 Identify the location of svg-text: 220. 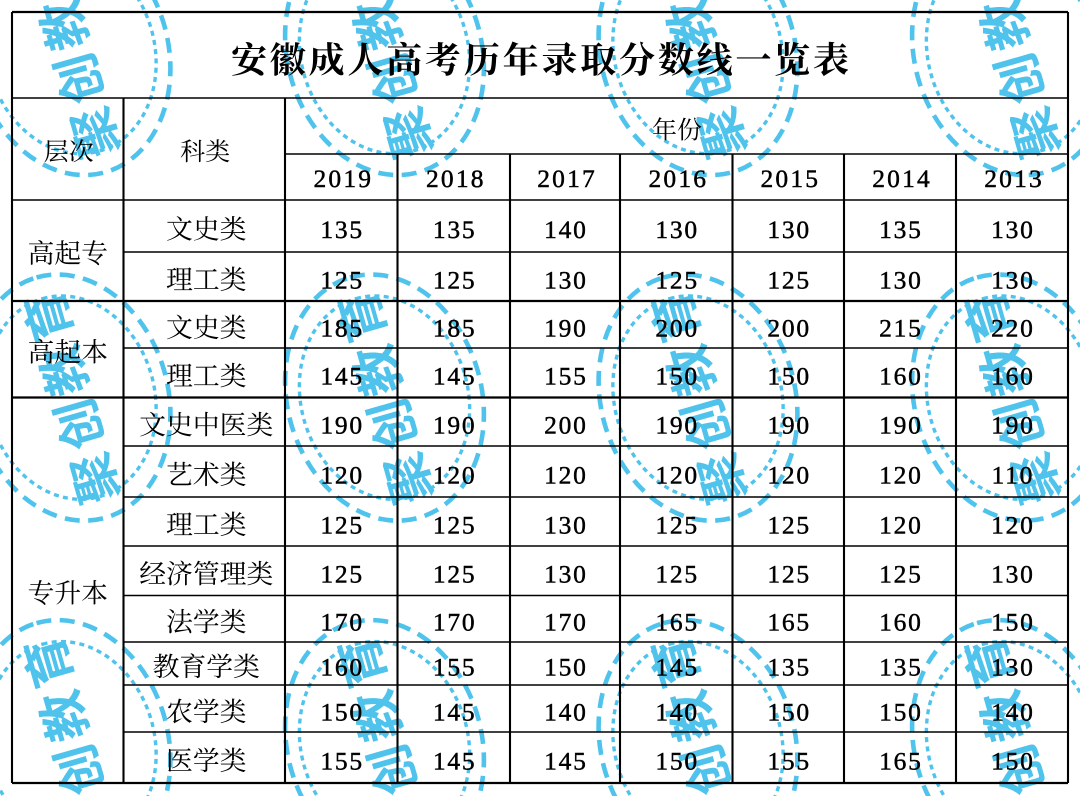
(1013, 327).